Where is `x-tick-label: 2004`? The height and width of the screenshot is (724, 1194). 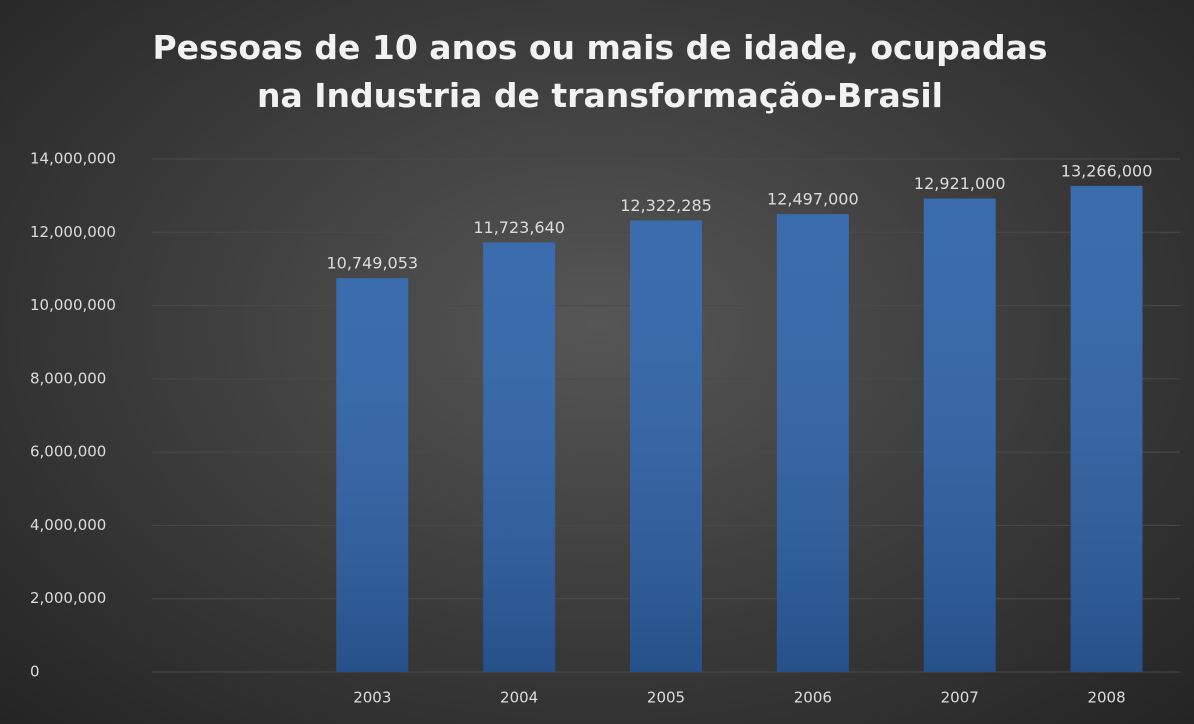
x-tick-label: 2004 is located at coordinates (519, 698).